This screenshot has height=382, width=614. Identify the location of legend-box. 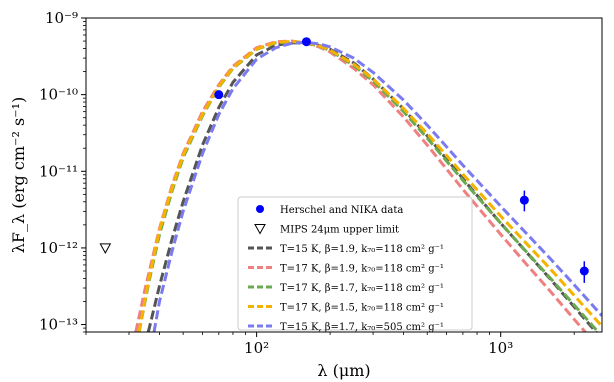
(355, 263).